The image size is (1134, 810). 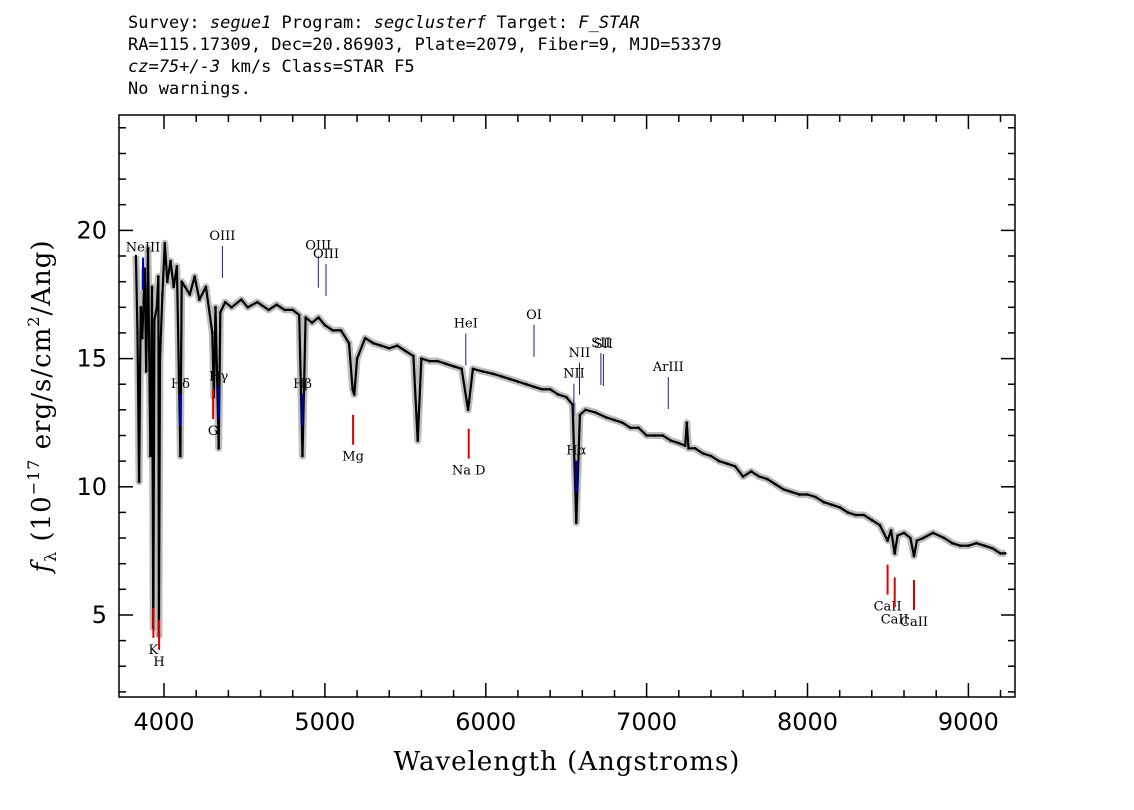 I want to click on svg-text: fλ (10−17 erg/s/cm2/Ang), so click(x=42, y=406).